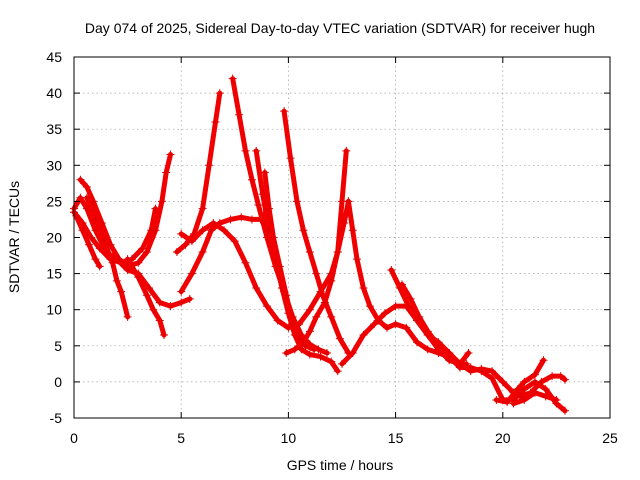  I want to click on y-tick-label: 10, so click(54, 310).